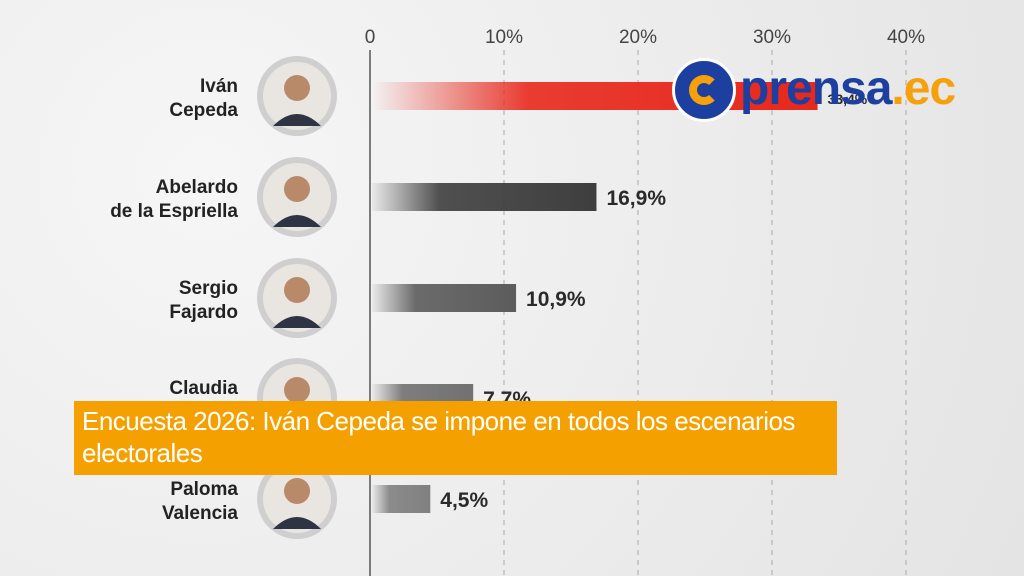  What do you see at coordinates (204, 489) in the screenshot?
I see `category-label-4-line1: Paloma` at bounding box center [204, 489].